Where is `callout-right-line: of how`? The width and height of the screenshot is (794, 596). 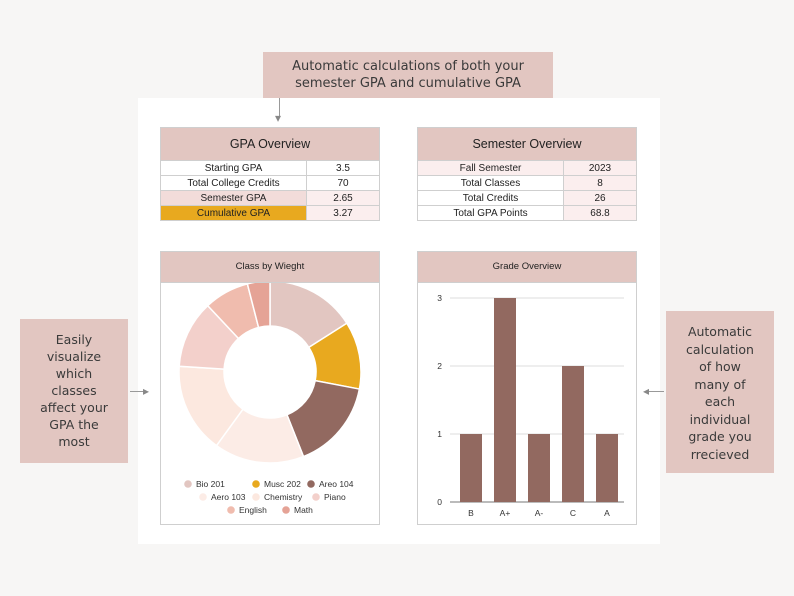 callout-right-line: of how is located at coordinates (720, 366).